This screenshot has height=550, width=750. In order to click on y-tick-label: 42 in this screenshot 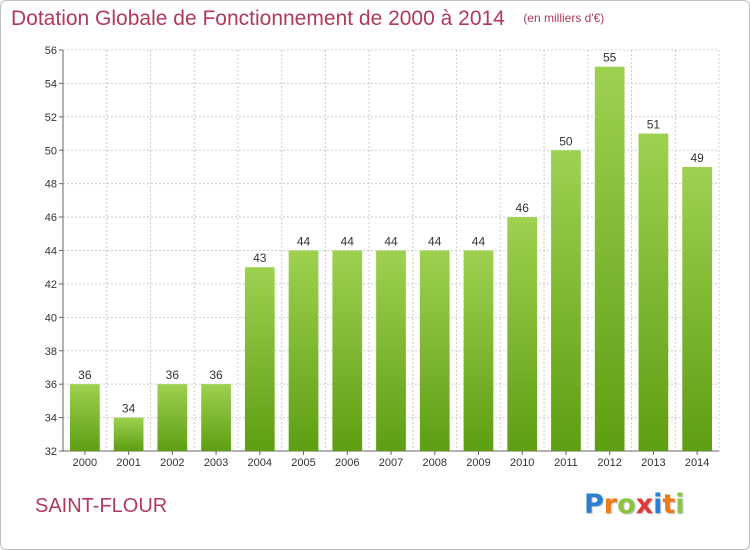, I will do `click(51, 285)`.